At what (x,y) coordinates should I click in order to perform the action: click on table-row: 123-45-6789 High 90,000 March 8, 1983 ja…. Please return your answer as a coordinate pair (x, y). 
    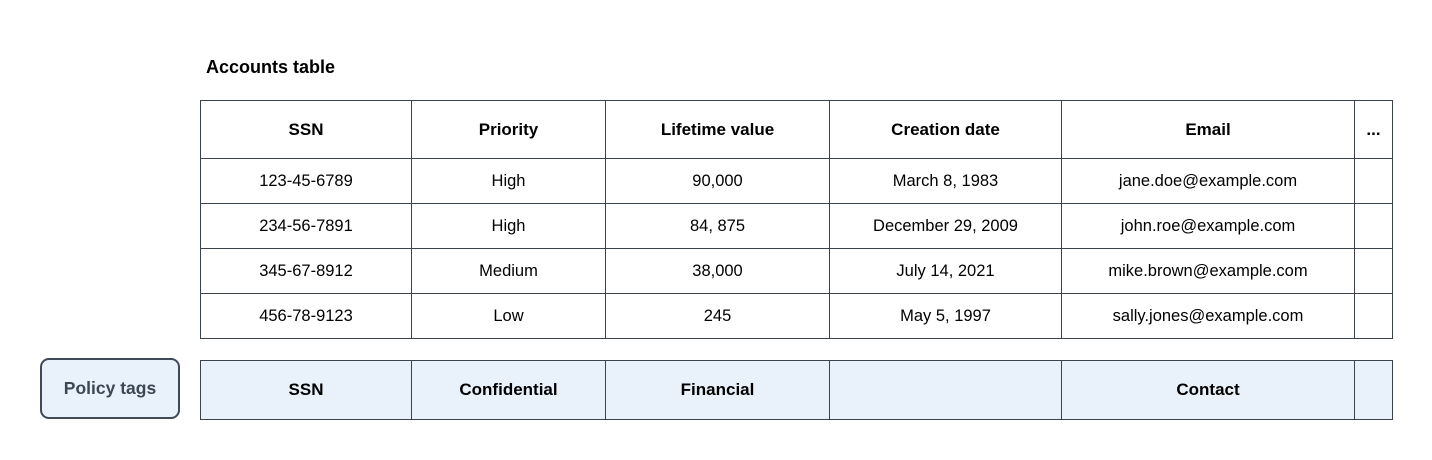
    Looking at the image, I should click on (796, 181).